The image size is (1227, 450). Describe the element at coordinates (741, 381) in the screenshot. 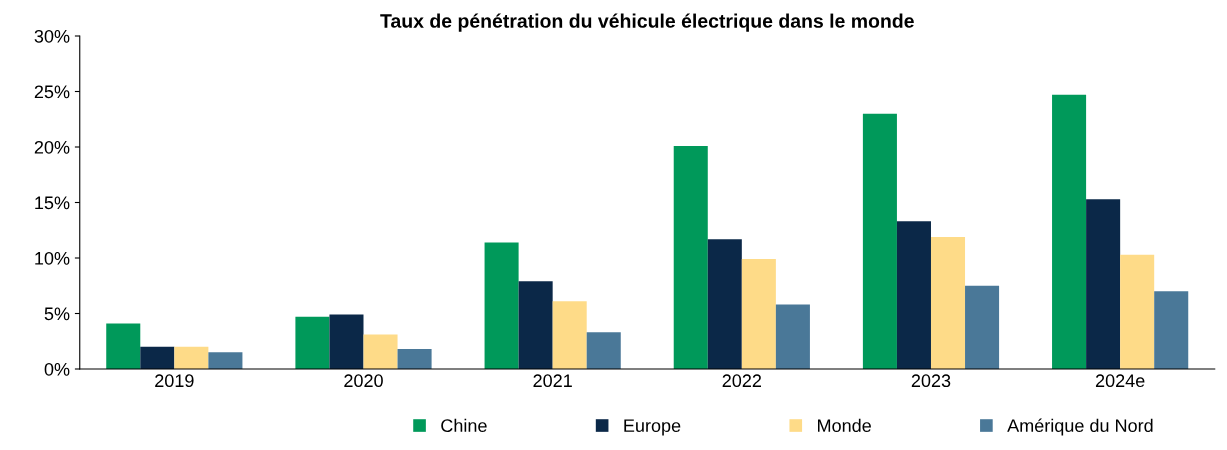

I see `x-tick-label: 2022` at that location.